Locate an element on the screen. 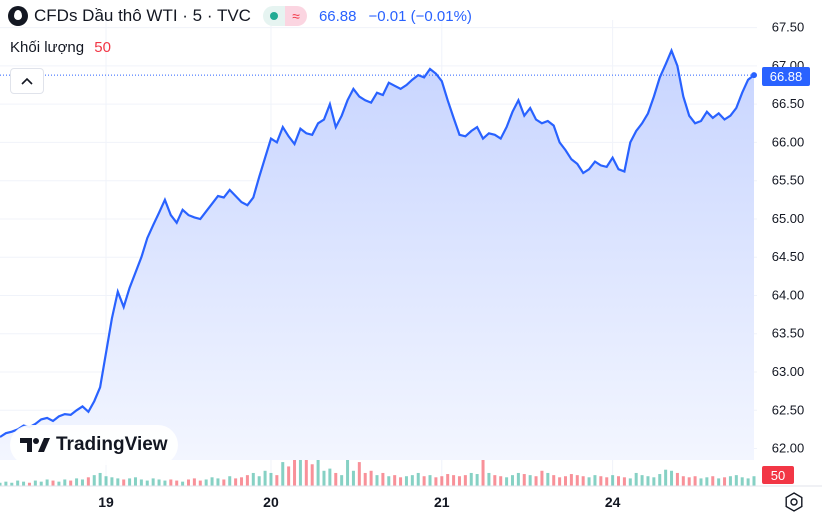 This screenshot has height=519, width=822. tradingview-logo-icon is located at coordinates (35, 445).